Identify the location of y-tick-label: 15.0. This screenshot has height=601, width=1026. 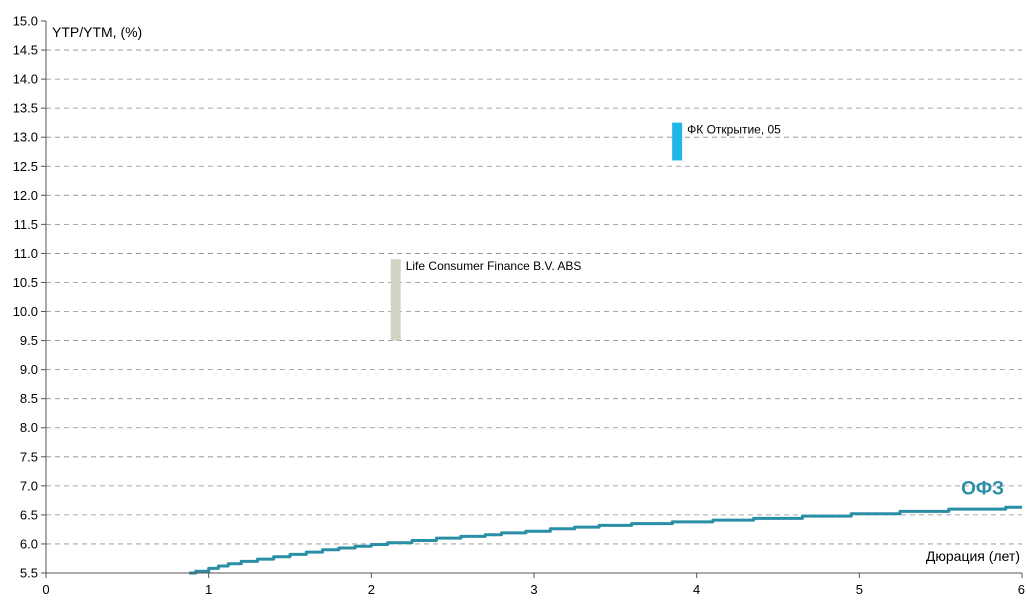
(25, 21).